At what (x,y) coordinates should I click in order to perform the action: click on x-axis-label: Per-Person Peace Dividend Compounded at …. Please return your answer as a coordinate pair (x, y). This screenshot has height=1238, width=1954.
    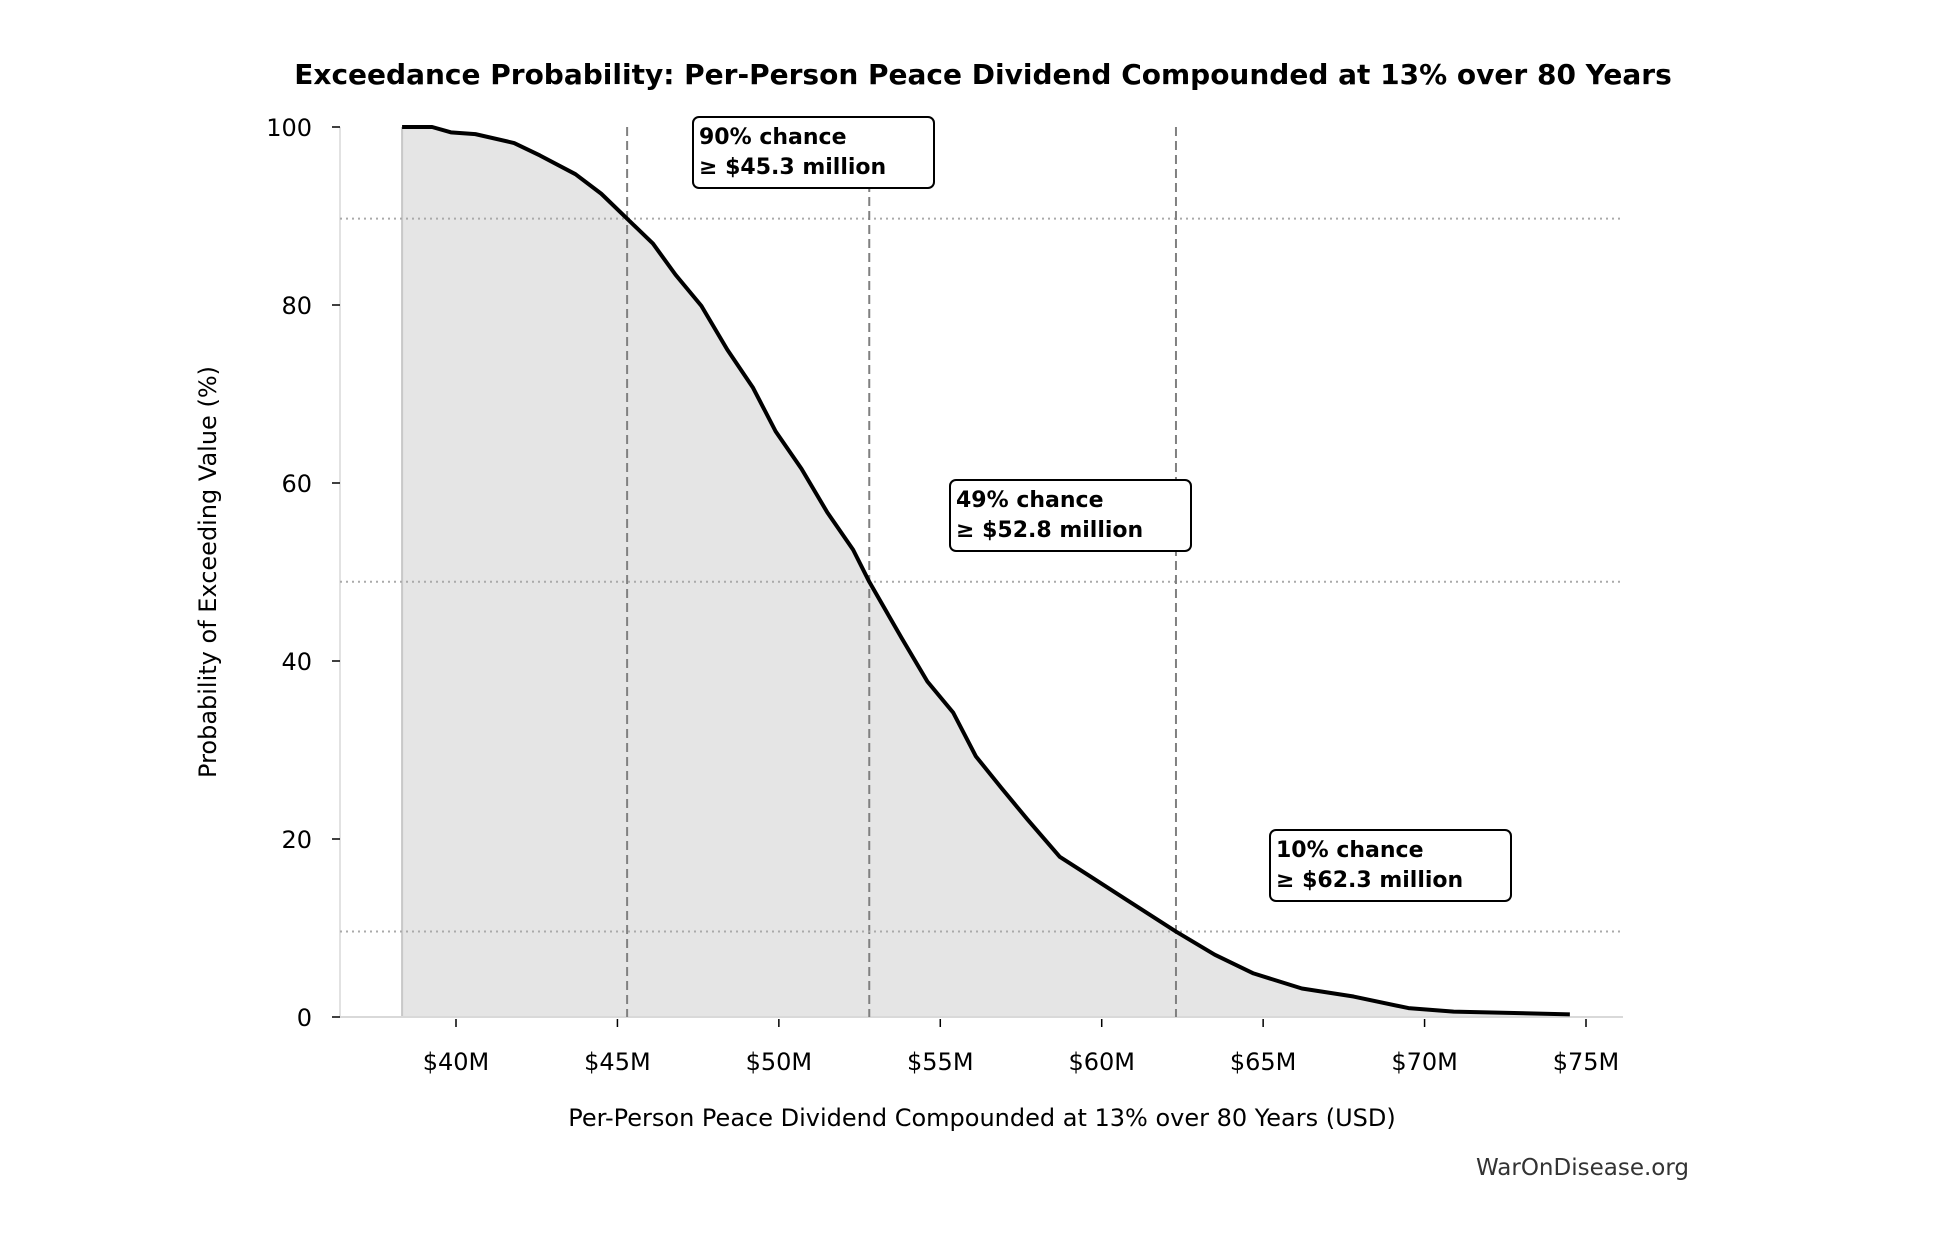
    Looking at the image, I should click on (981, 1118).